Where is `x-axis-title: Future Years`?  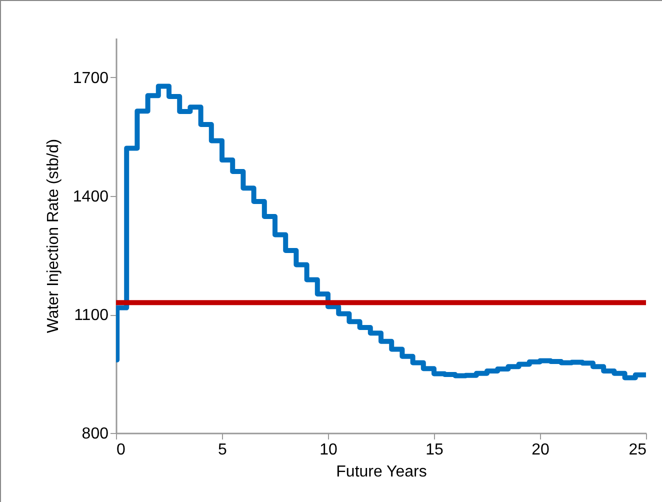
x-axis-title: Future Years is located at coordinates (381, 472).